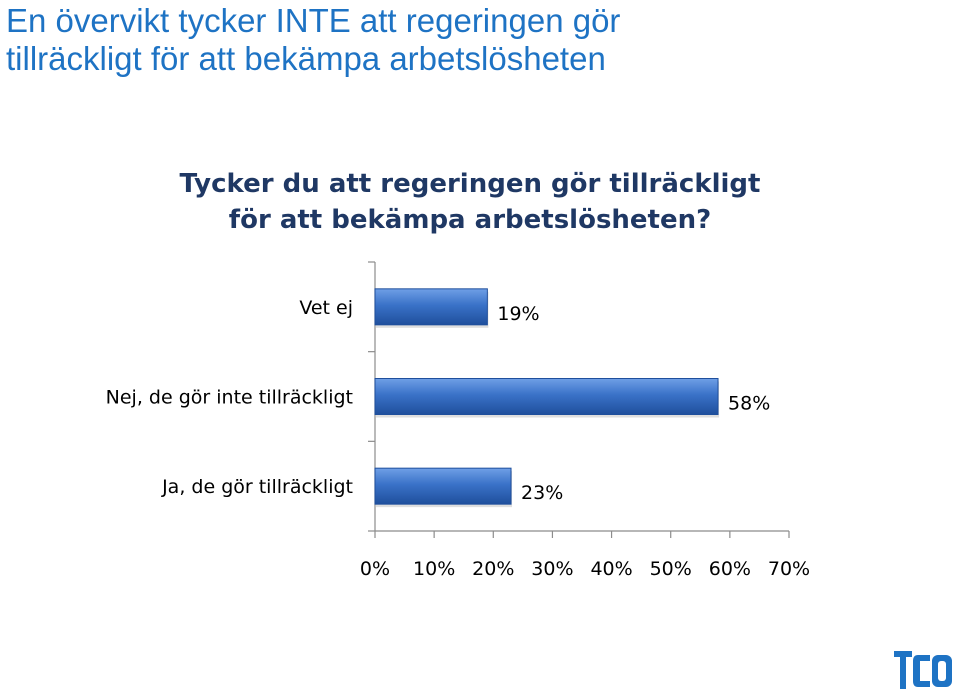 The image size is (960, 695). Describe the element at coordinates (552, 569) in the screenshot. I see `x-tick-label: 30%` at that location.